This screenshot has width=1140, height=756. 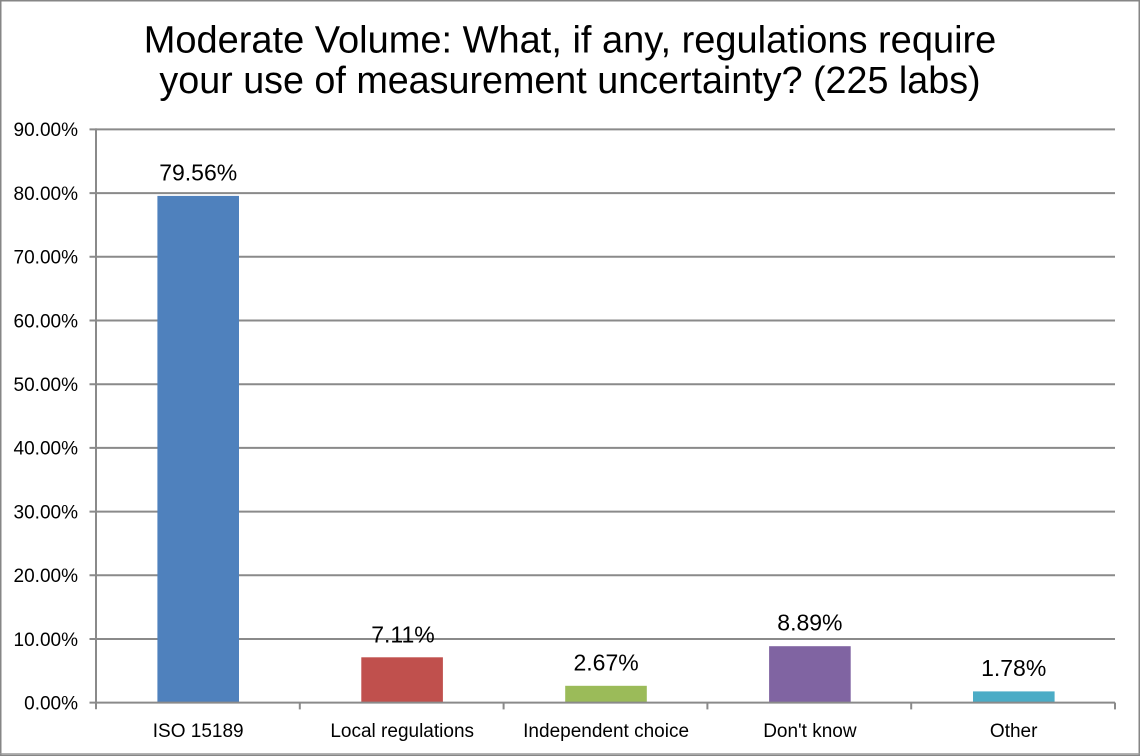 I want to click on svg-text: ISO 15189, so click(x=198, y=731).